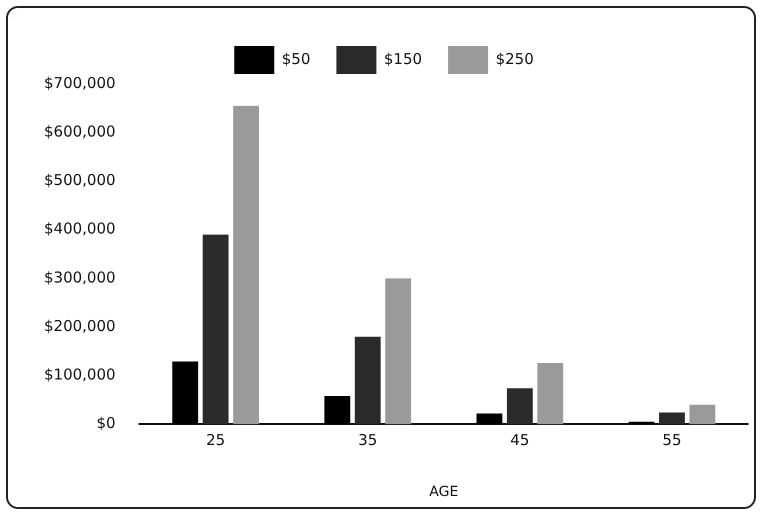 The height and width of the screenshot is (517, 766). What do you see at coordinates (368, 440) in the screenshot?
I see `x-tick-label: 35` at bounding box center [368, 440].